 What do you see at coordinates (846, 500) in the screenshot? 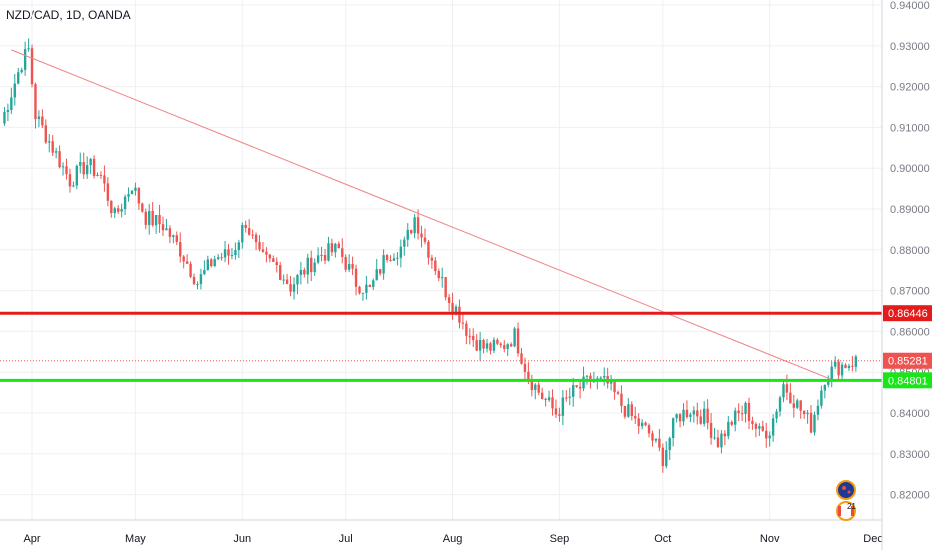
I see `currency-icons: 21` at bounding box center [846, 500].